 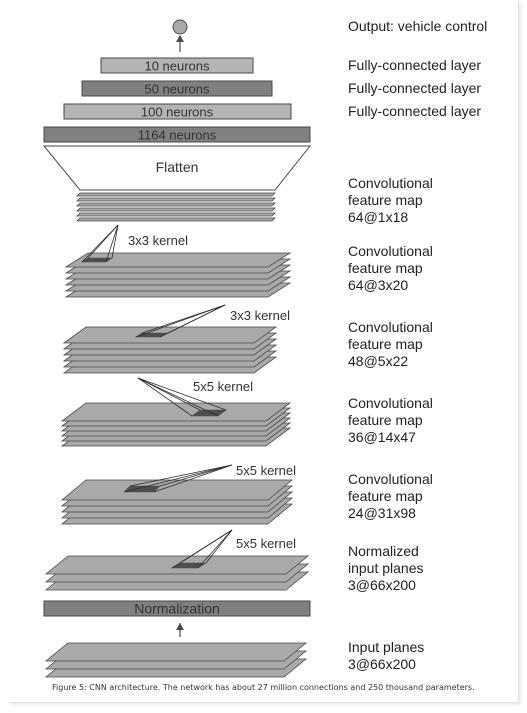 I want to click on fm3-line1: Convolutional, so click(x=390, y=327).